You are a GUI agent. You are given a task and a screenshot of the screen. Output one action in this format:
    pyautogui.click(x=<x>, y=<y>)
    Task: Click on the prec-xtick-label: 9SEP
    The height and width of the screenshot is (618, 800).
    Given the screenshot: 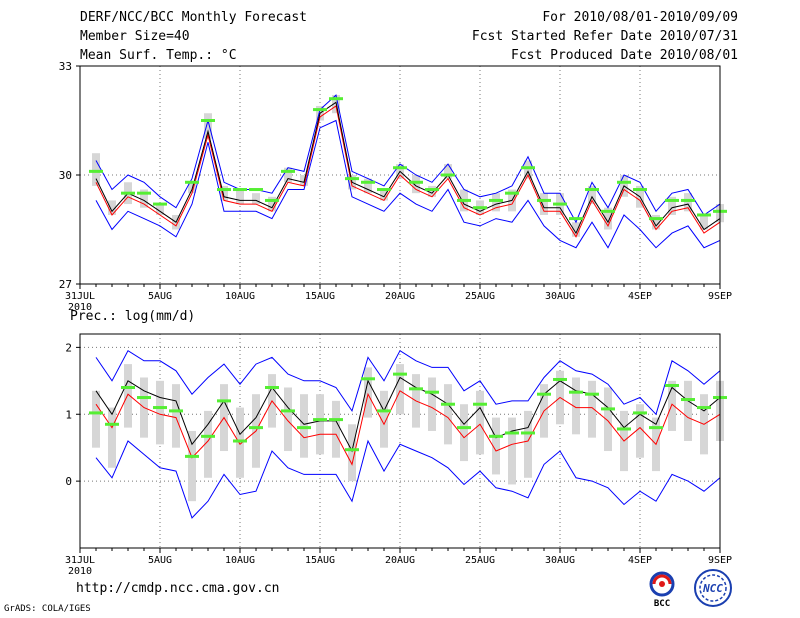 What is the action you would take?
    pyautogui.click(x=720, y=560)
    